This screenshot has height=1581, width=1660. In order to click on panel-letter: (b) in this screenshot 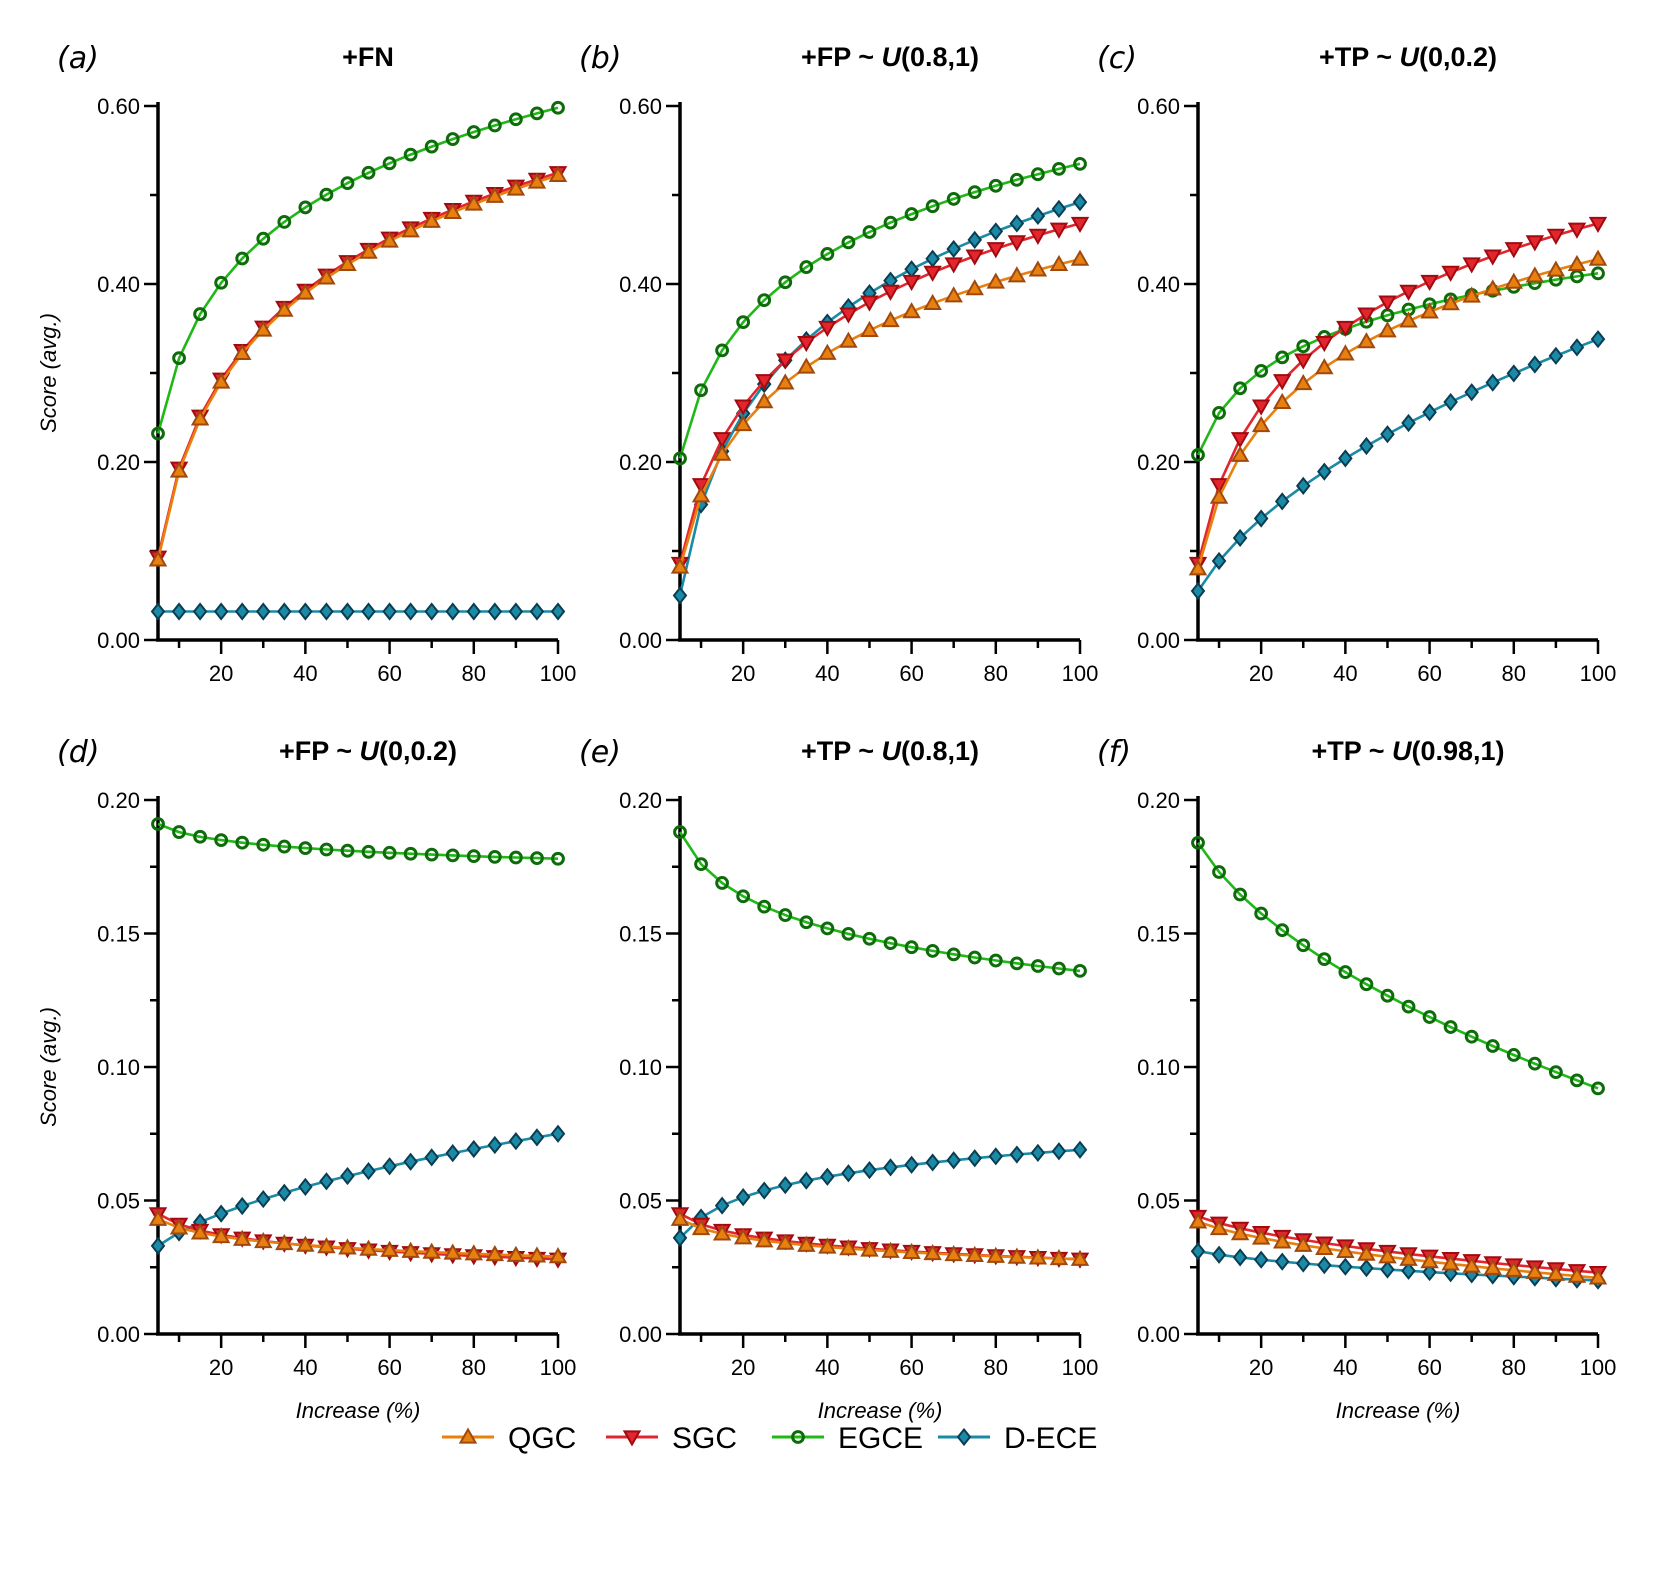, I will do `click(600, 58)`.